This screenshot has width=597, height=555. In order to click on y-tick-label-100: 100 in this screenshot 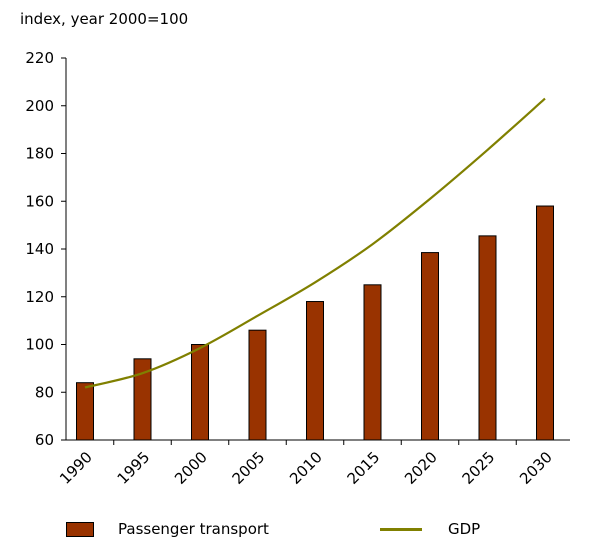, I will do `click(39, 345)`.